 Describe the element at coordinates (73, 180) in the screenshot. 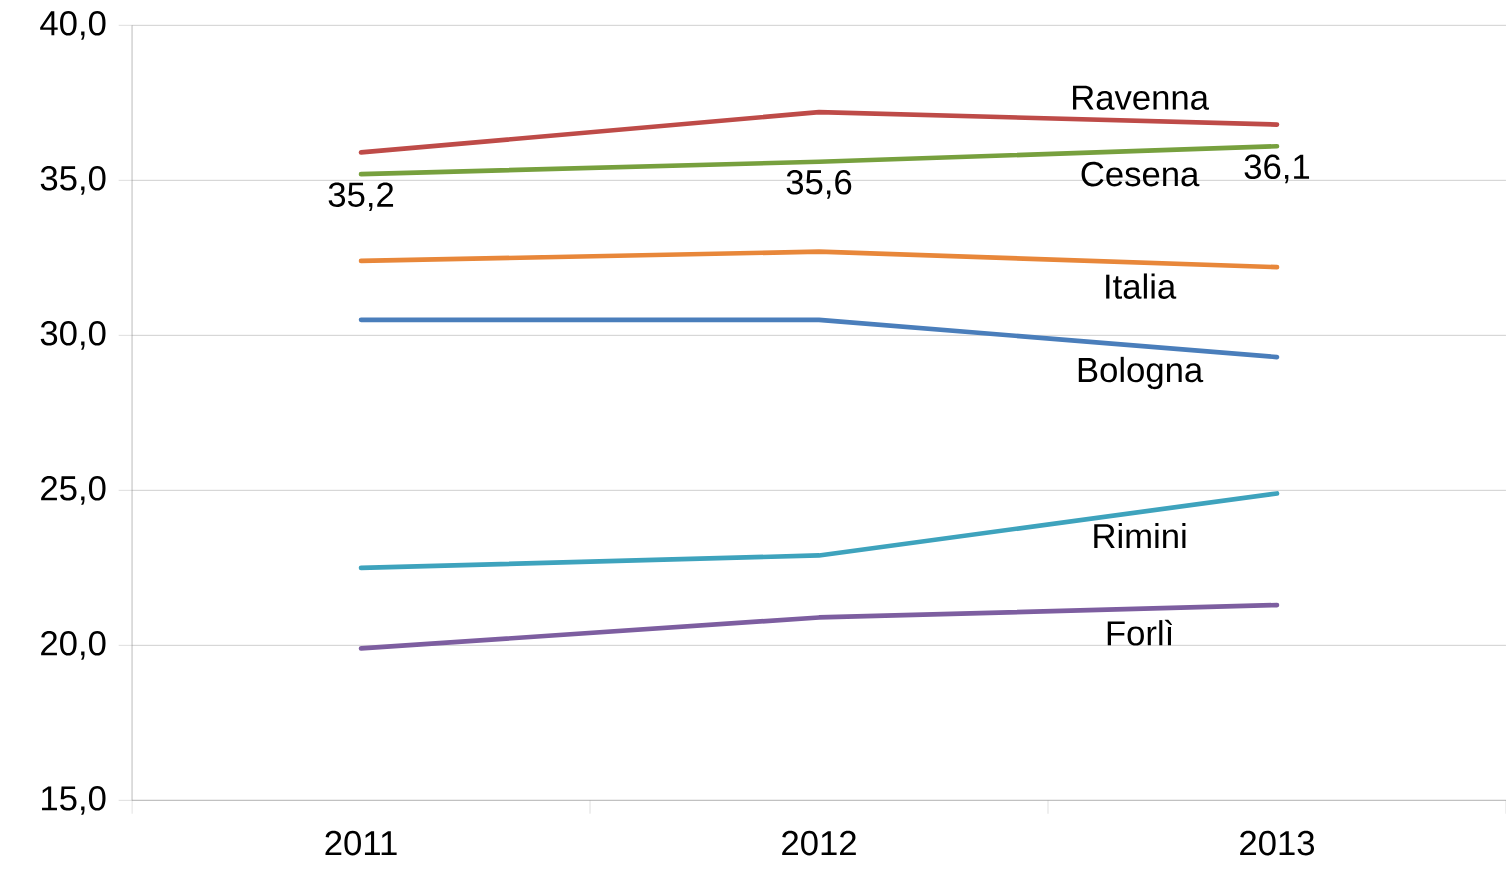

I see `y-tick-label: 35,0` at that location.